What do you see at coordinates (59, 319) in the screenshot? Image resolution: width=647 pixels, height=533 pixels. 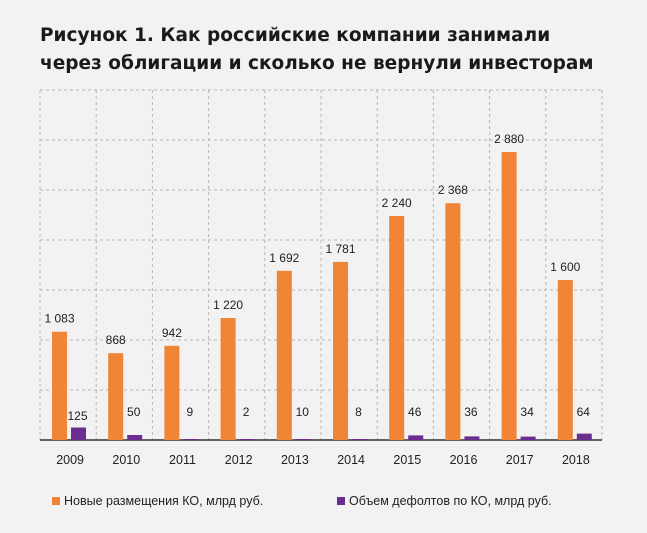 I see `data-label-new-placements: 1 083` at bounding box center [59, 319].